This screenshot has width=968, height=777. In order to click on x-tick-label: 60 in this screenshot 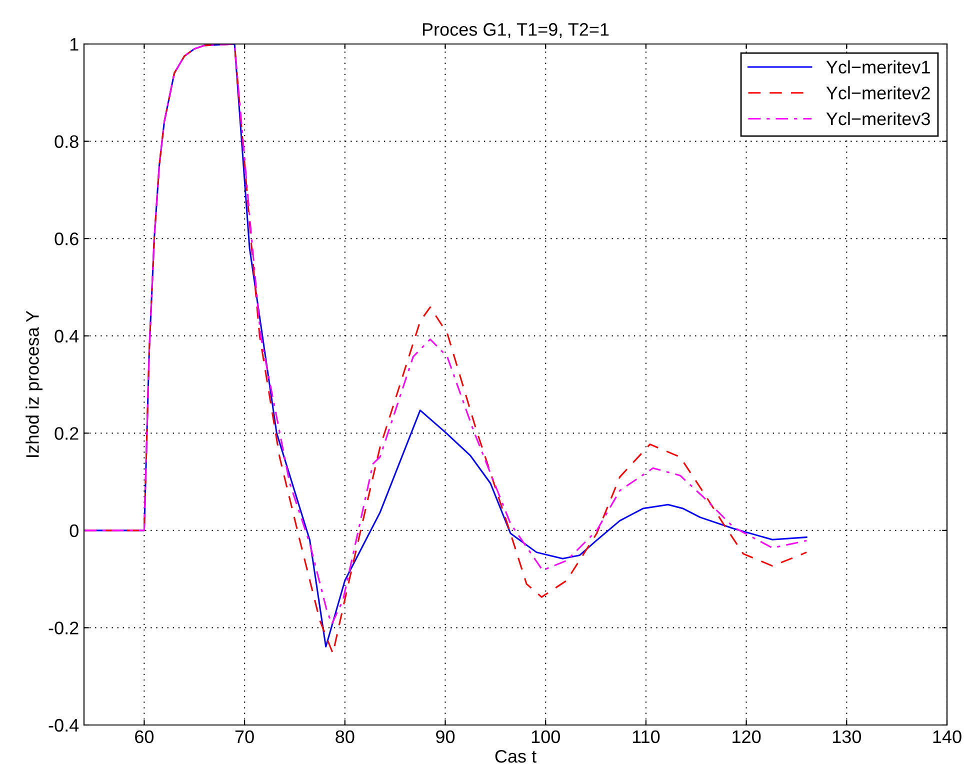, I will do `click(144, 737)`.